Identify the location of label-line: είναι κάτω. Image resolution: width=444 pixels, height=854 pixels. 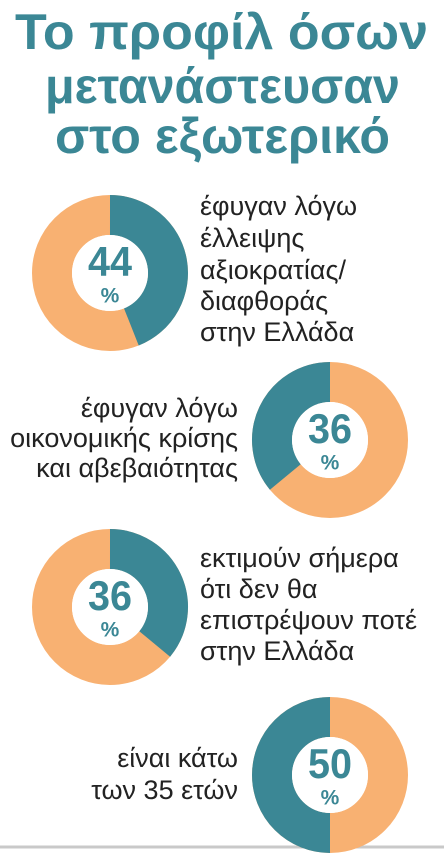
(177, 758).